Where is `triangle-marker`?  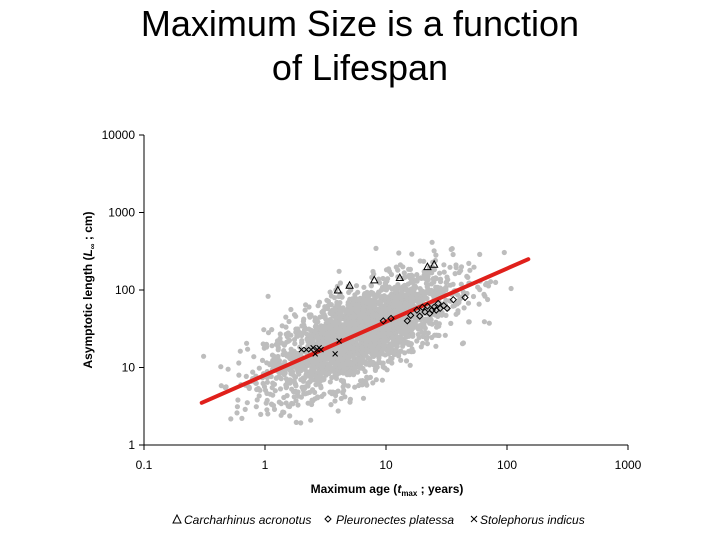 triangle-marker is located at coordinates (349, 284).